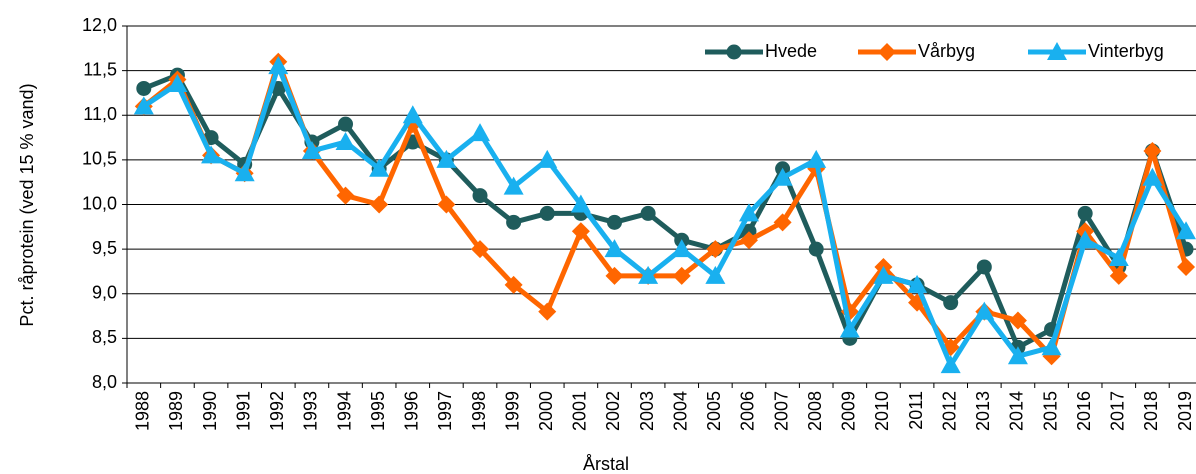 This screenshot has height=474, width=1196. Describe the element at coordinates (613, 411) in the screenshot. I see `x-tick-label: 2002` at that location.